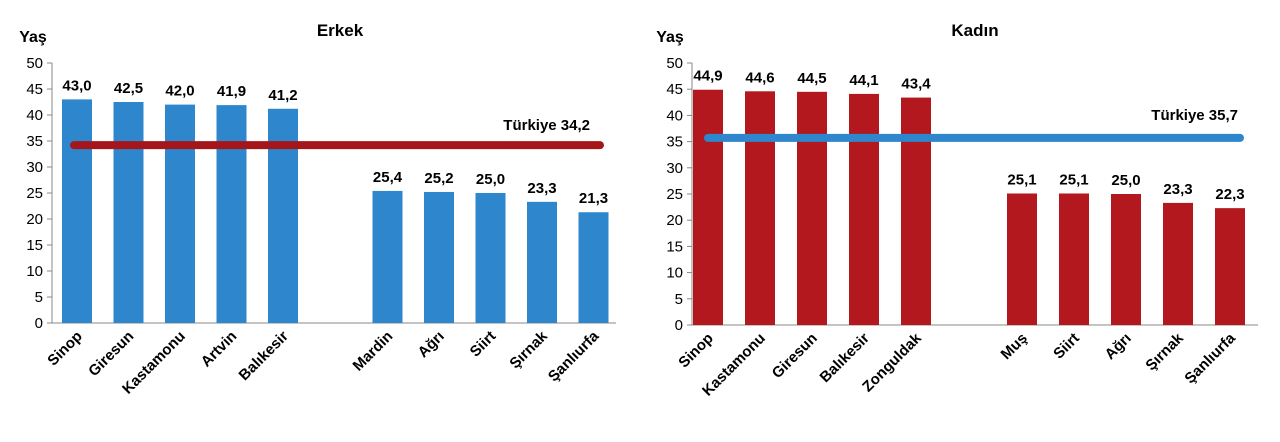  I want to click on reference-label: Türkiye 34,2, so click(546, 125).